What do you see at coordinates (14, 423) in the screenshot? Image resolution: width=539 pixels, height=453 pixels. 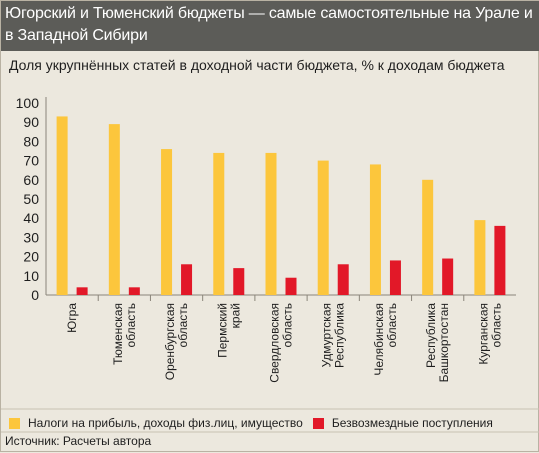 I see `legend-swatch-taxes` at bounding box center [14, 423].